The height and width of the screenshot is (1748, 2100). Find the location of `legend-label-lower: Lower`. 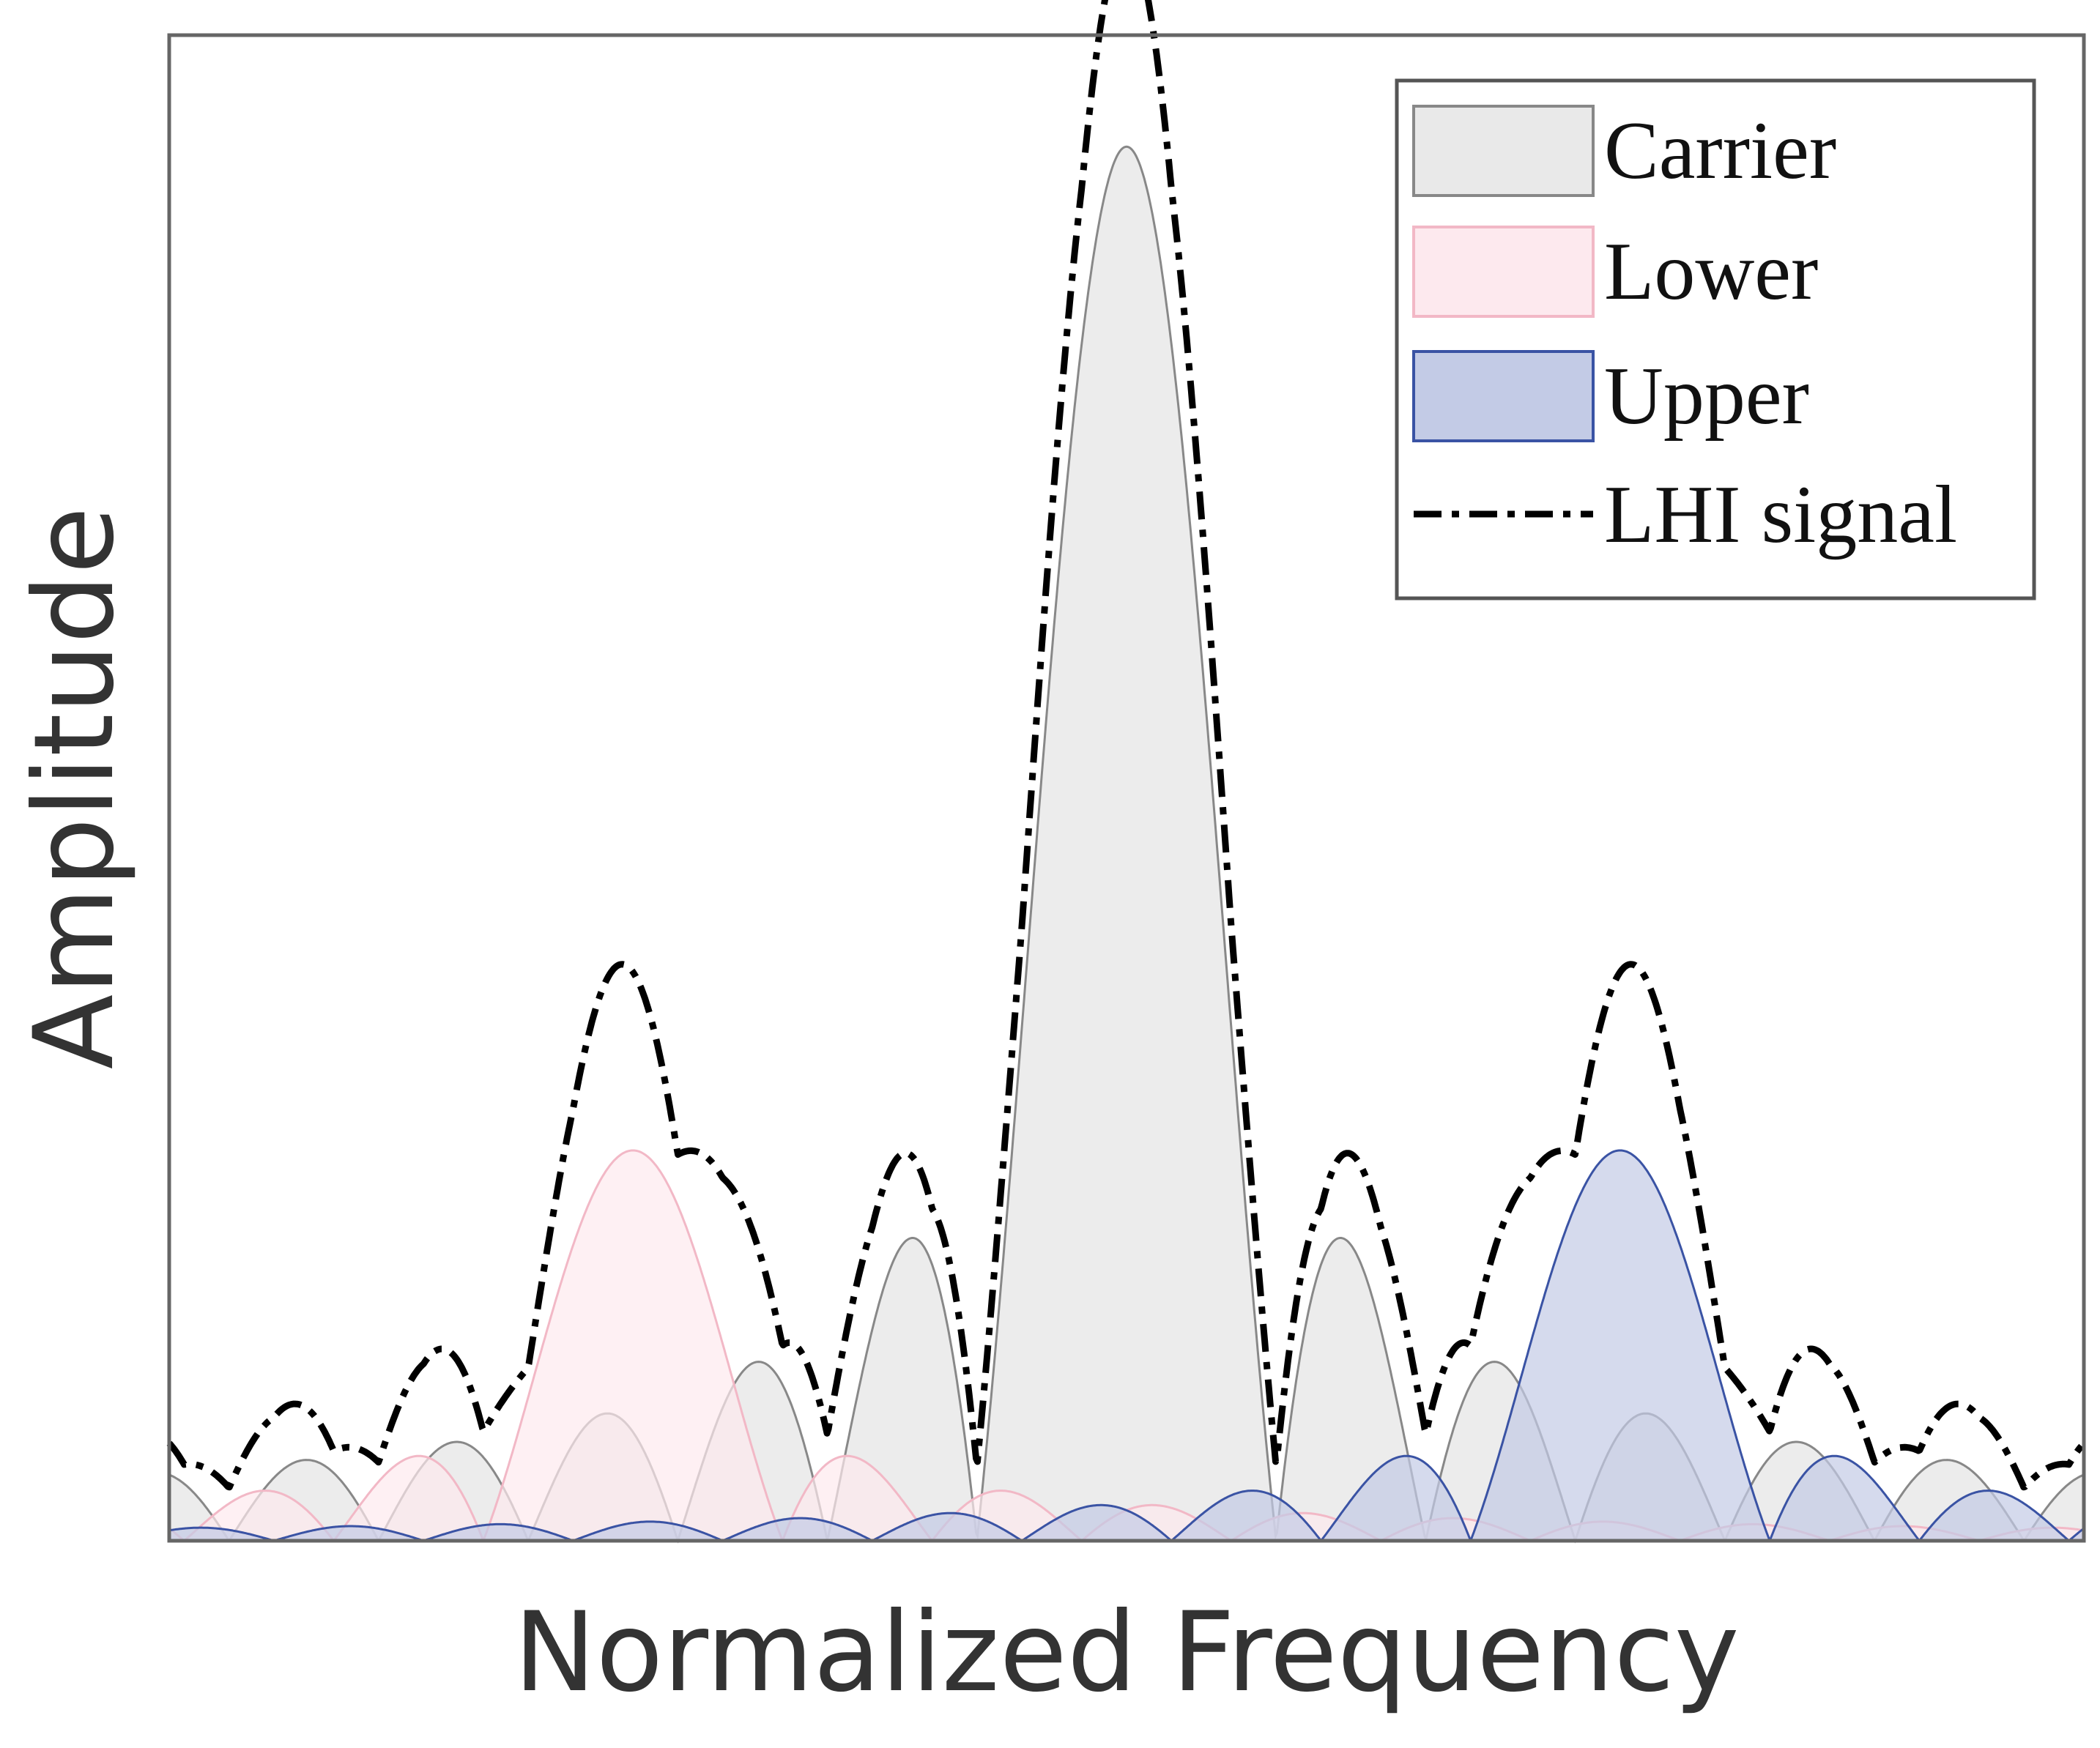

legend-label-lower: Lower is located at coordinates (1711, 271).